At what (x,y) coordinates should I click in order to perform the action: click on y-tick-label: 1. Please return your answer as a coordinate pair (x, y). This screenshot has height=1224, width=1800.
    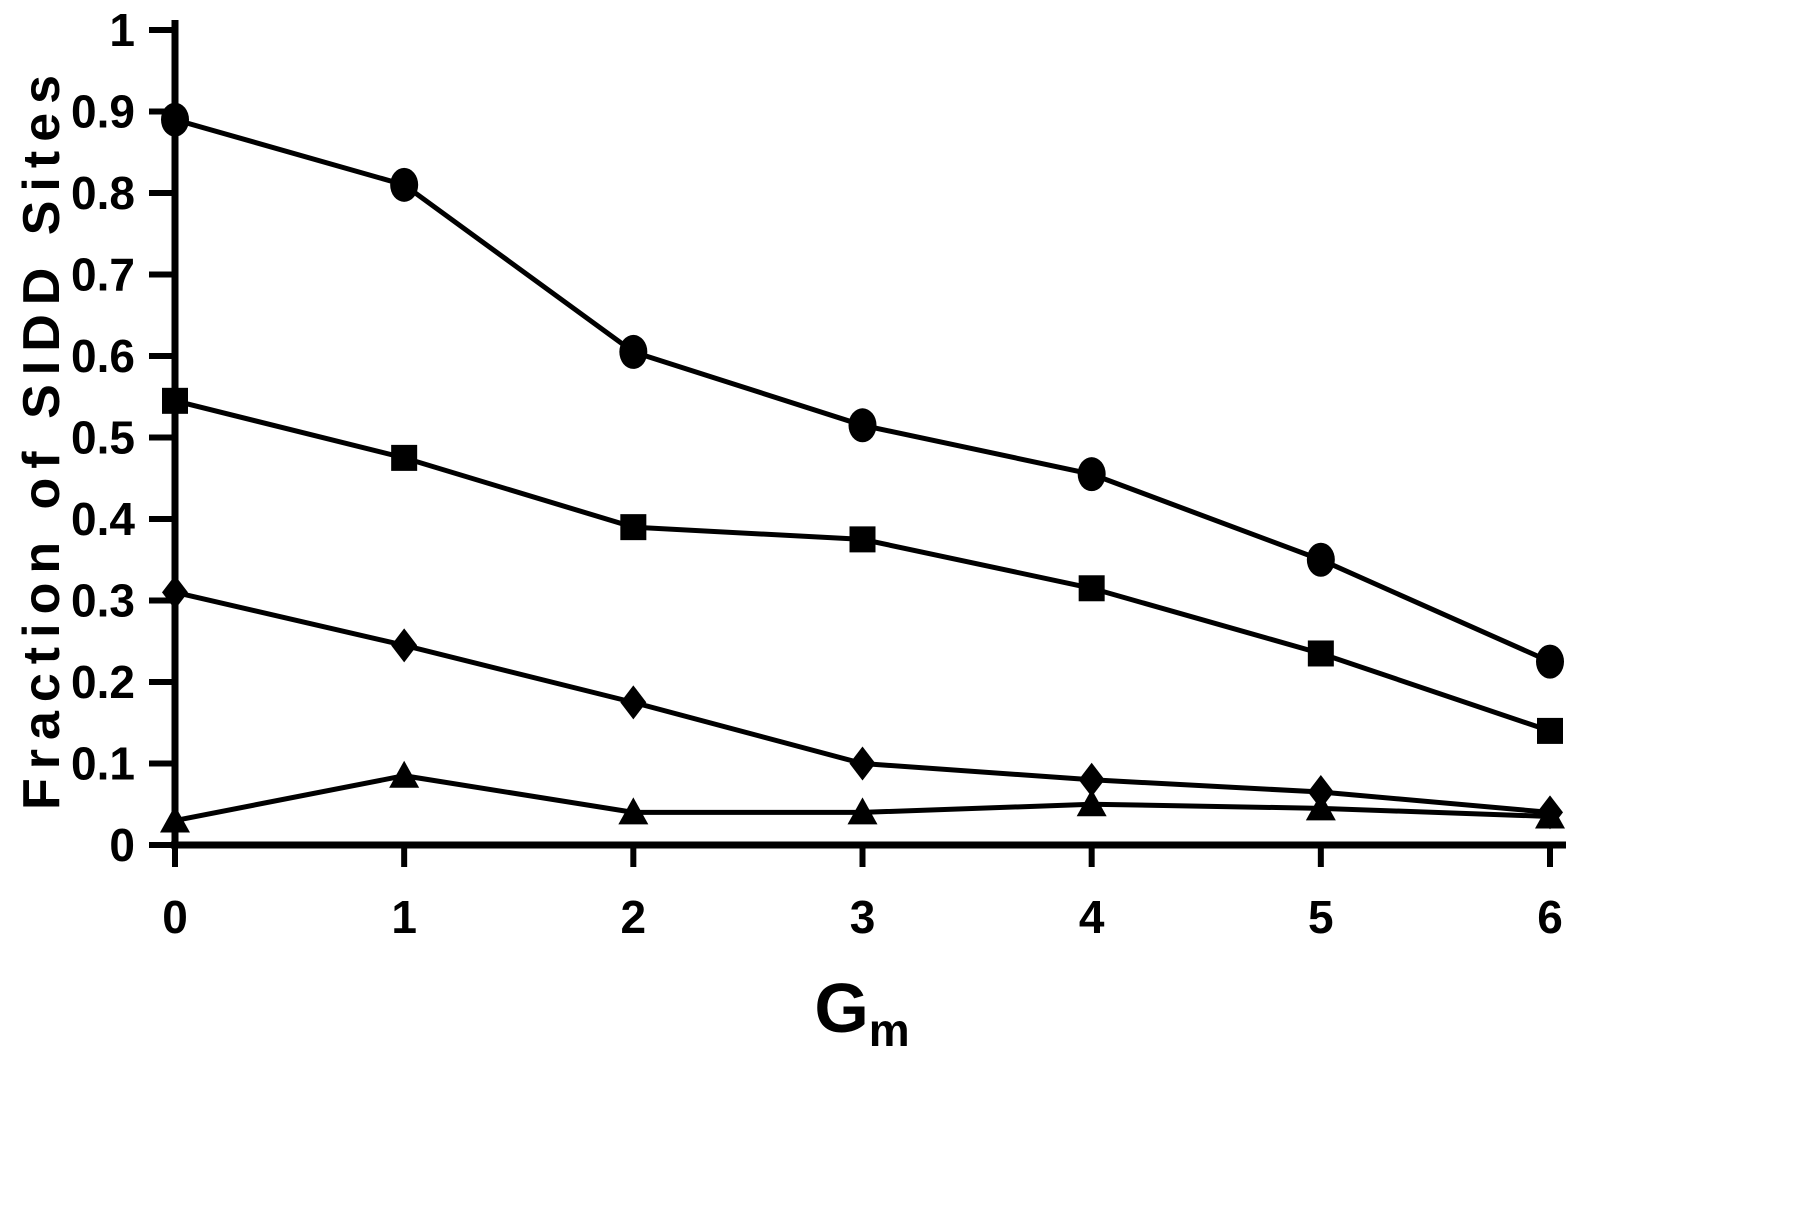
    Looking at the image, I should click on (122, 30).